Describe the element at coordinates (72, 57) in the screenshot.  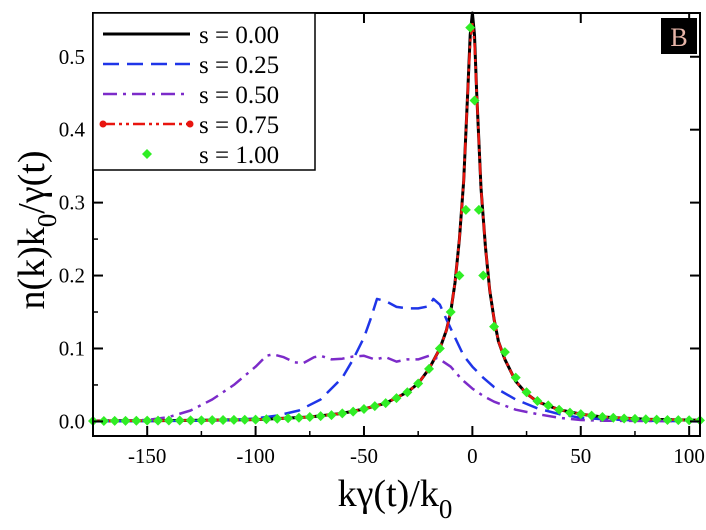
I see `y-tick-label: 0.5` at that location.